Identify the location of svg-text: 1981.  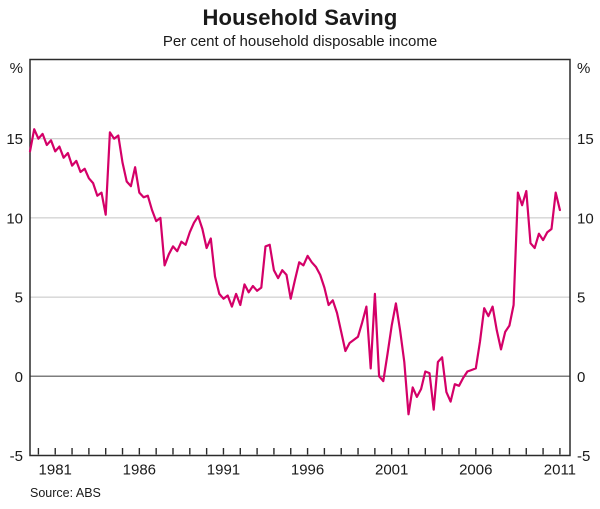
(55, 470).